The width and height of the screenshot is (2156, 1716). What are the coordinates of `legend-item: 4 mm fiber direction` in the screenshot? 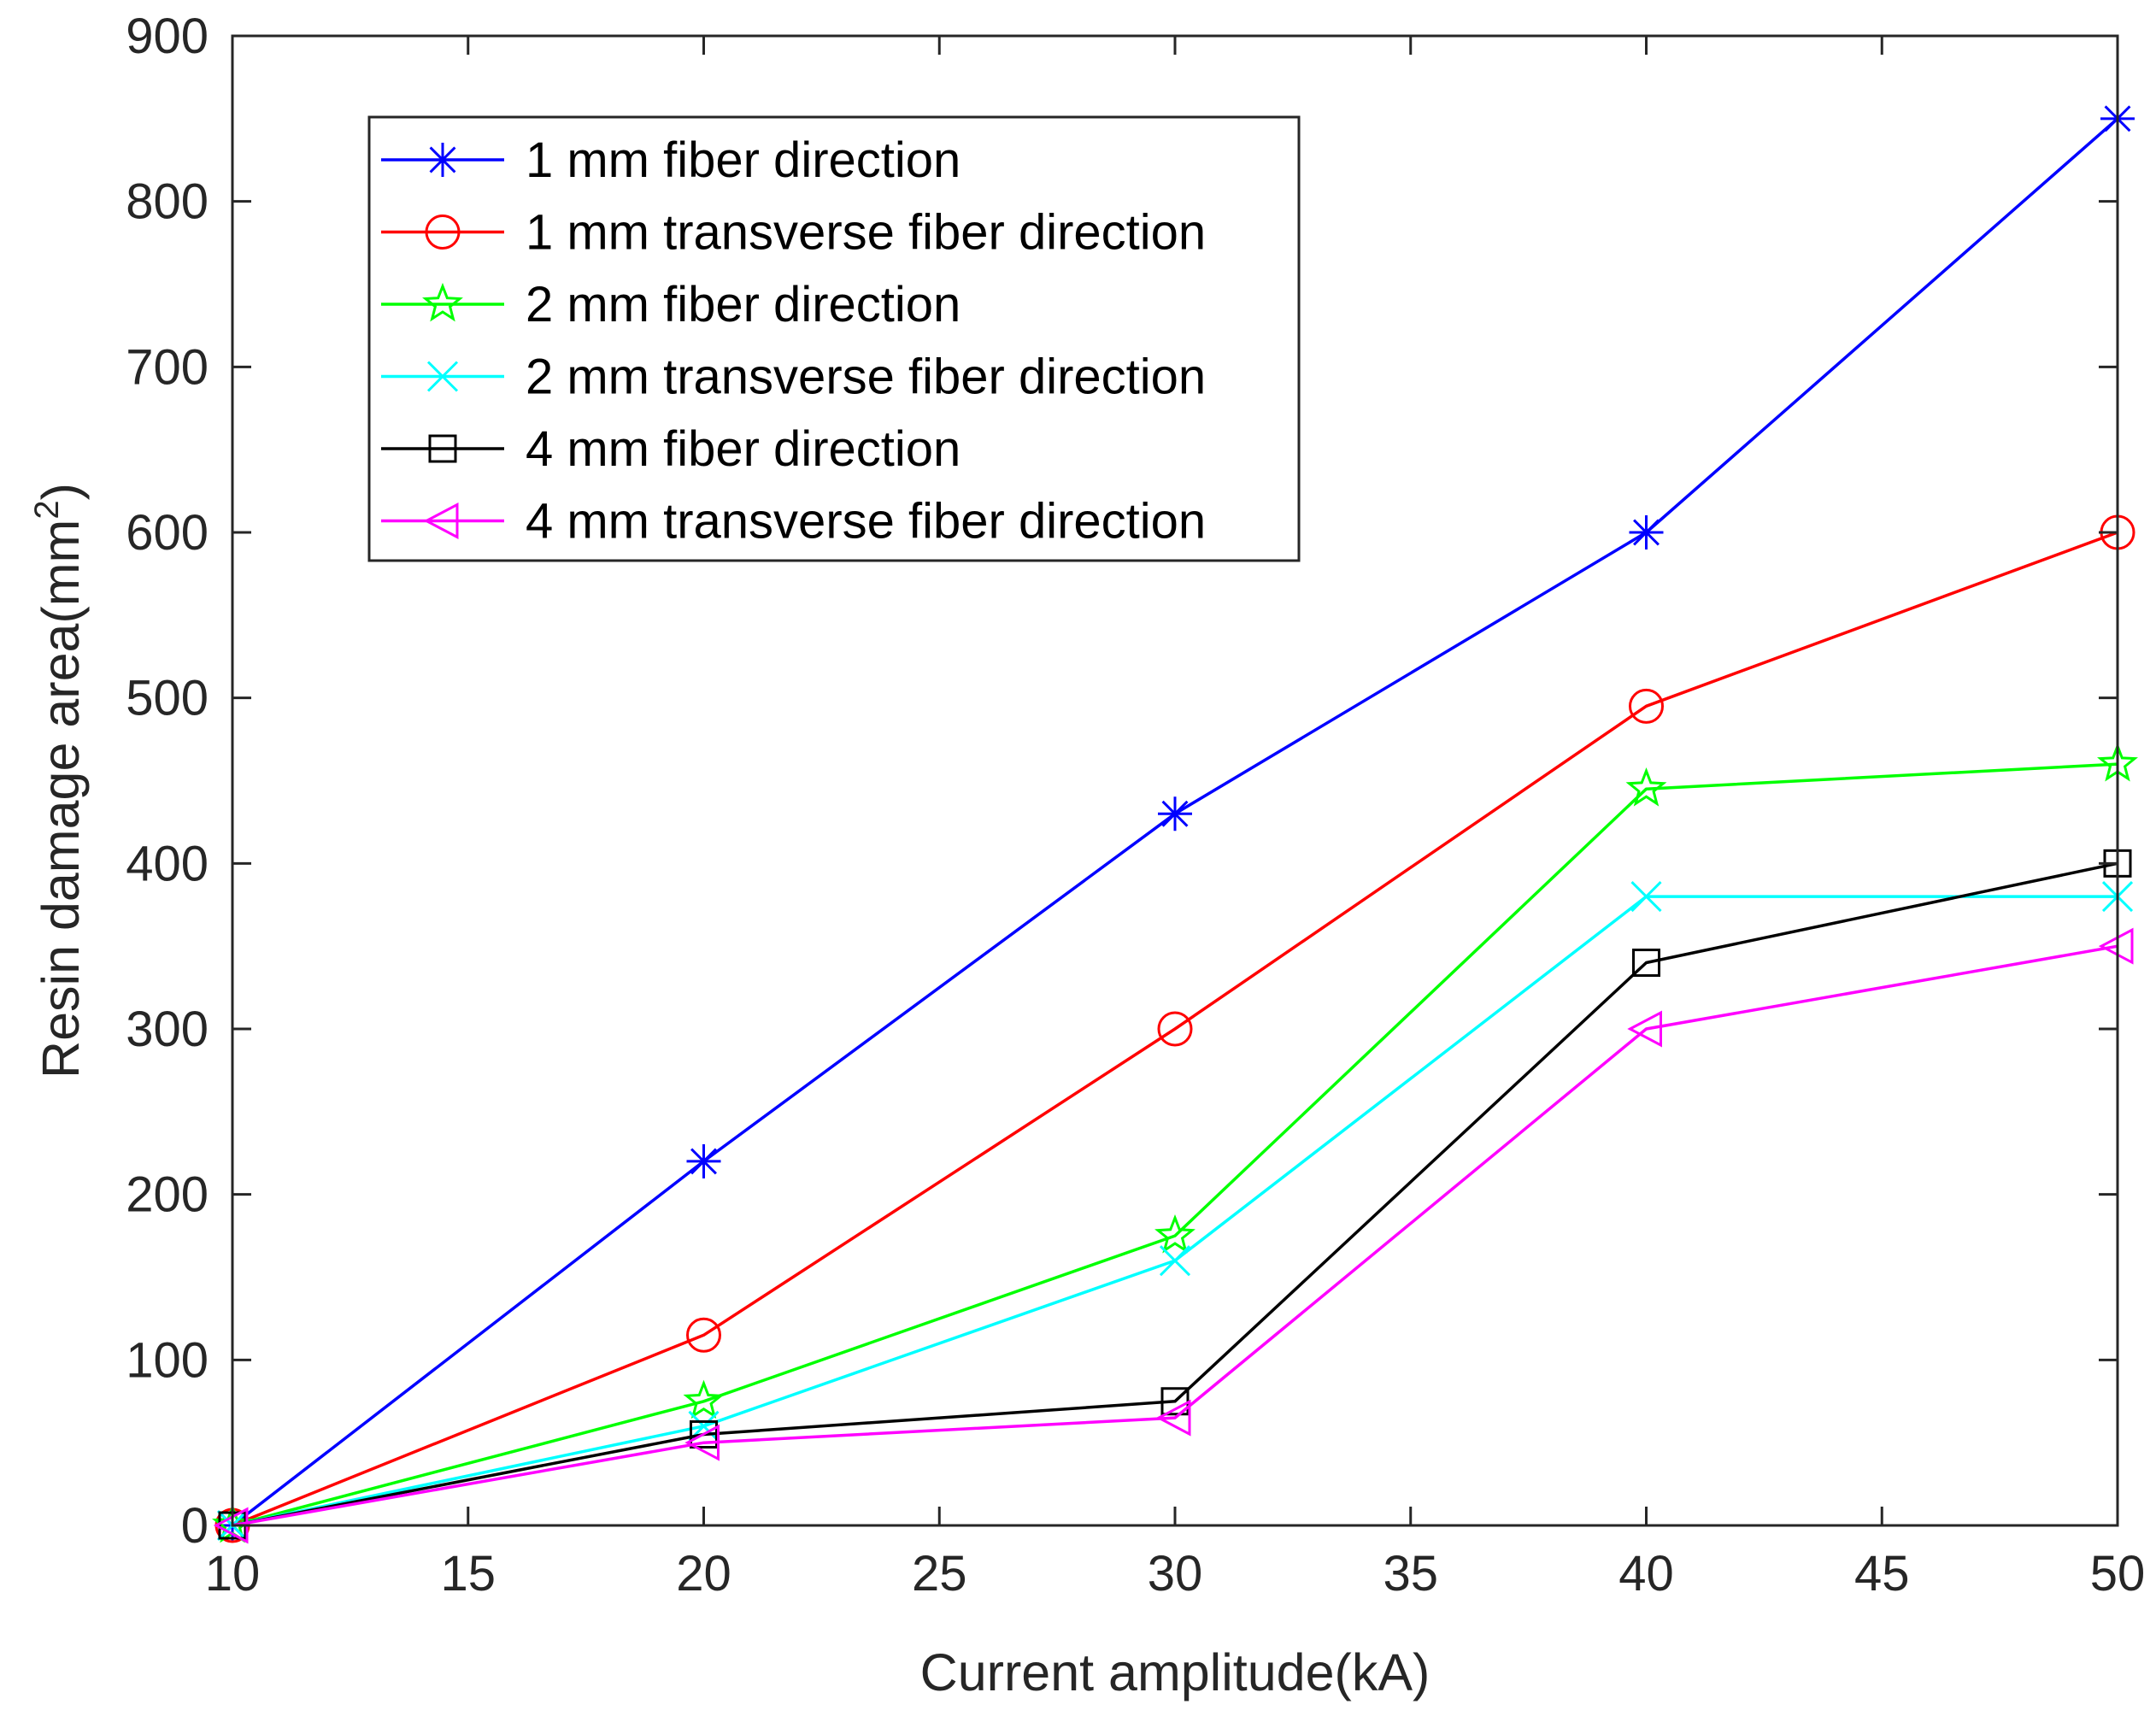 It's located at (671, 449).